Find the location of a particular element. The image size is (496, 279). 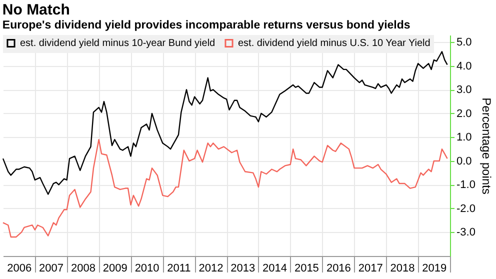

x-tick-label: 2019 is located at coordinates (434, 268).